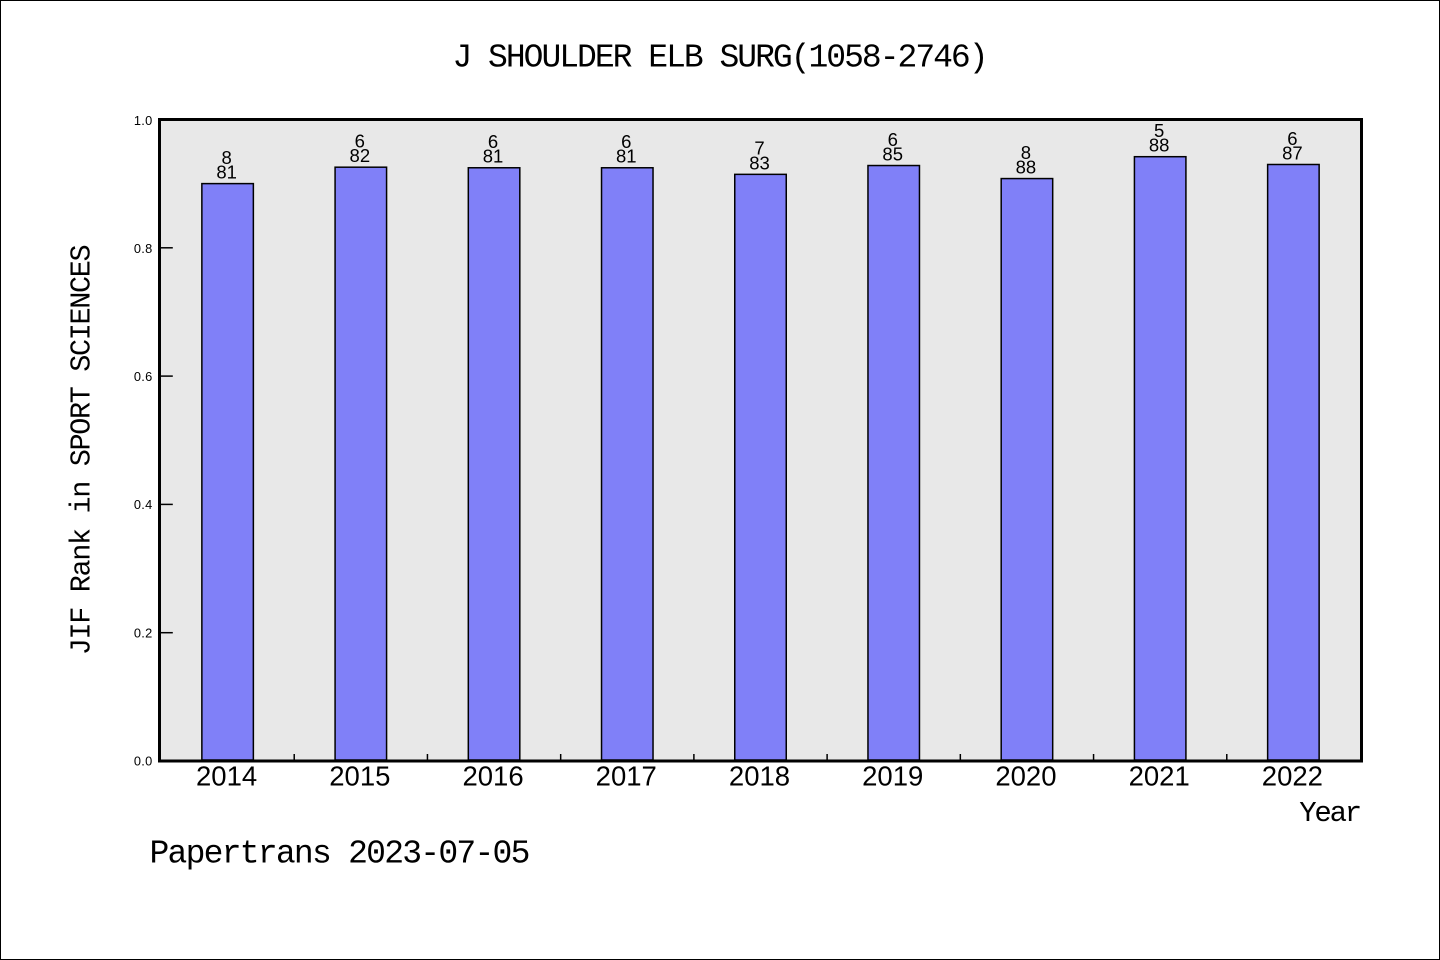 Image resolution: width=1440 pixels, height=960 pixels. What do you see at coordinates (360, 155) in the screenshot?
I see `svg-text: 82` at bounding box center [360, 155].